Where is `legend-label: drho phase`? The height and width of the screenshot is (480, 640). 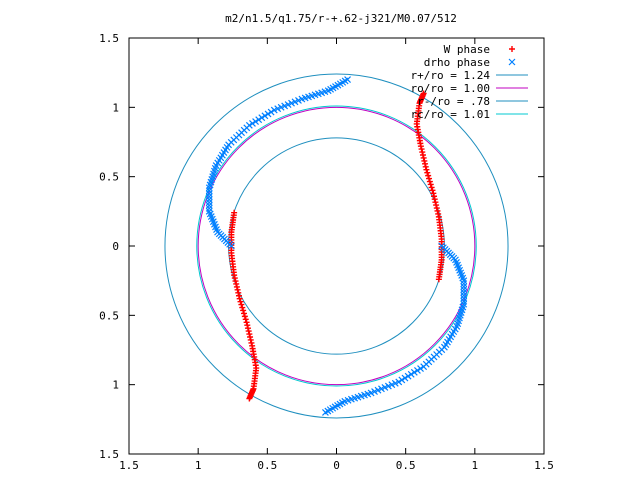
legend-label: drho phase is located at coordinates (457, 62).